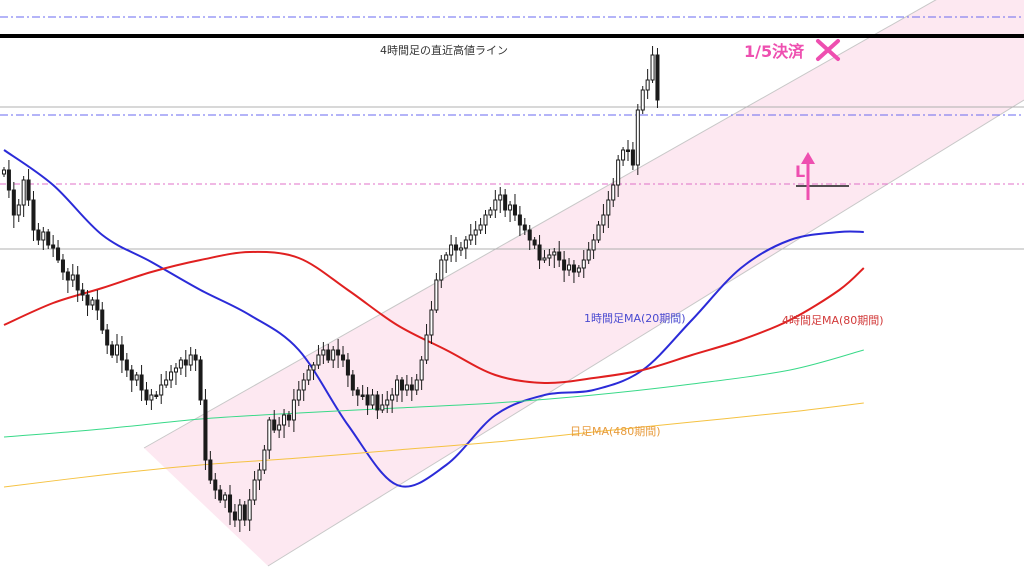 The width and height of the screenshot is (1024, 576). I want to click on entry-label: L, so click(800, 171).